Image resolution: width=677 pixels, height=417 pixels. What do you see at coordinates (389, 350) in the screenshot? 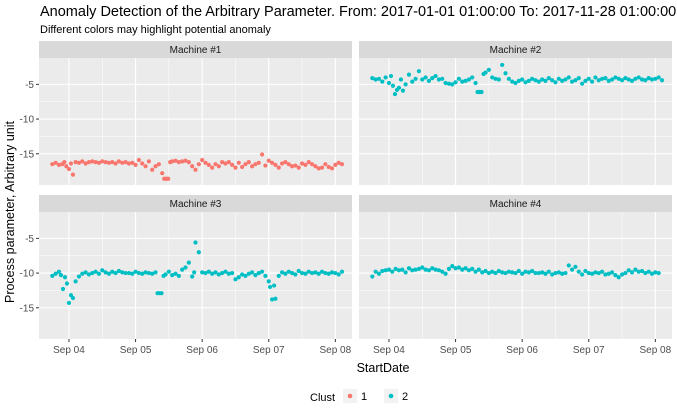
I see `x-tick-label: Sep 04` at bounding box center [389, 350].